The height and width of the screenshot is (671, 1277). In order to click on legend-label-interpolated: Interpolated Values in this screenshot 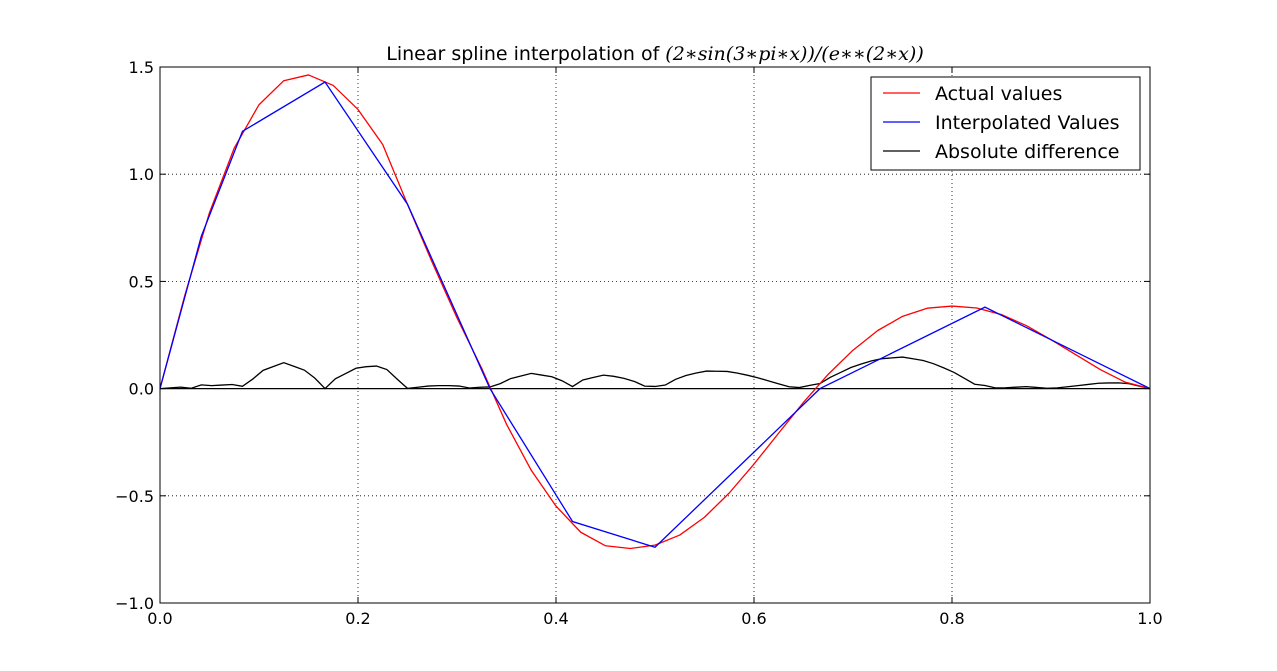, I will do `click(1027, 123)`.